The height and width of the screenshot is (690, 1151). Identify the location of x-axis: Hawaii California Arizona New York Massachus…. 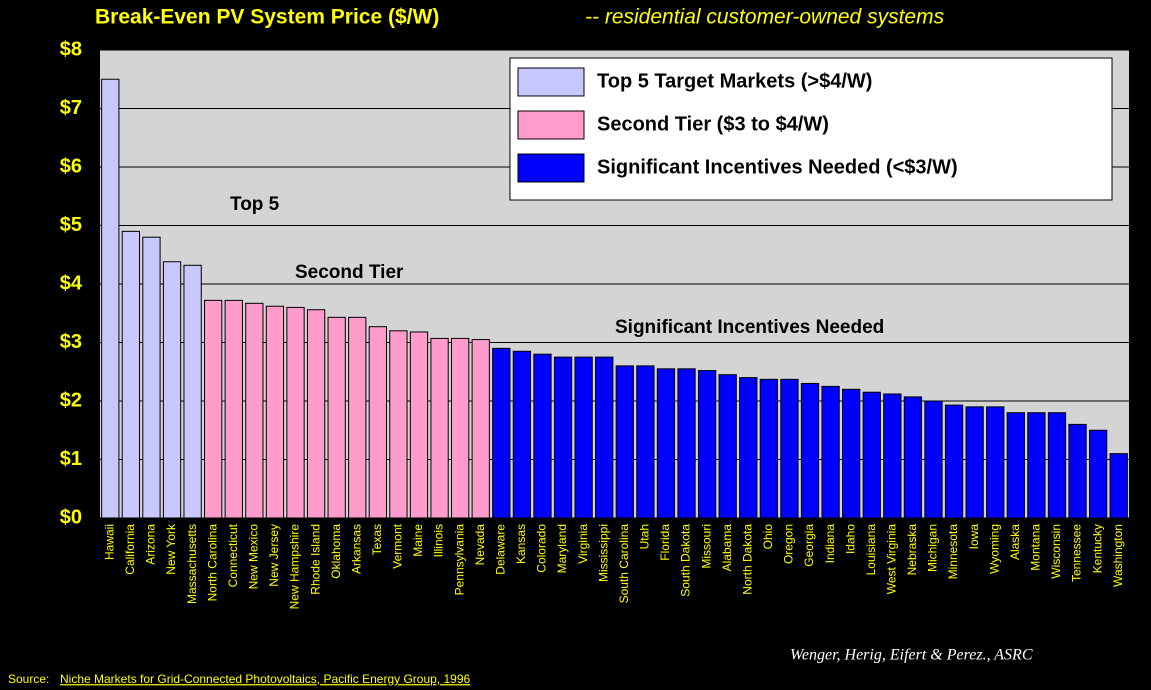
(613, 566).